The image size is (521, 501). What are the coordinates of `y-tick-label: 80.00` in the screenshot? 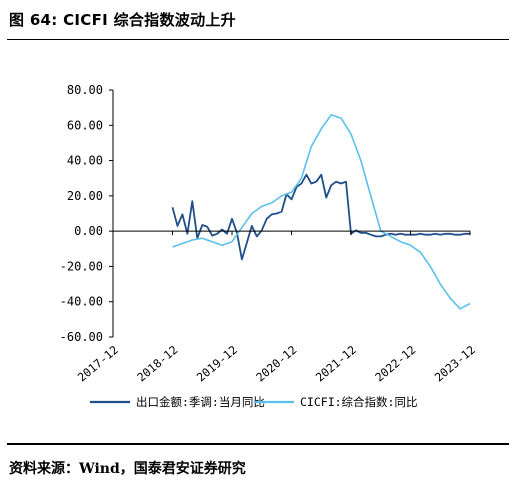 It's located at (85, 90).